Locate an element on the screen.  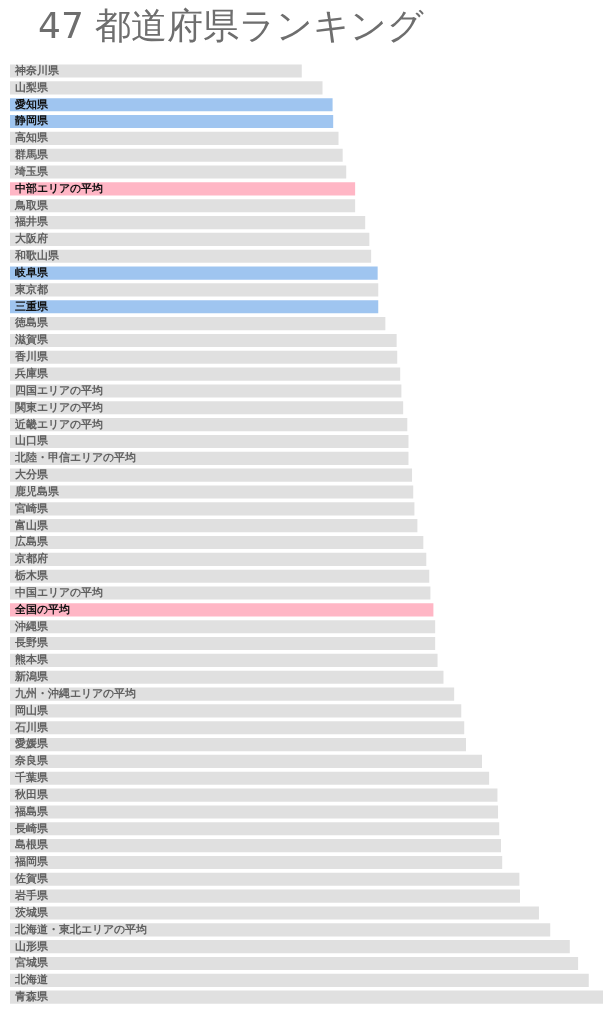
y-tick-label: 佐賀県 is located at coordinates (31, 879).